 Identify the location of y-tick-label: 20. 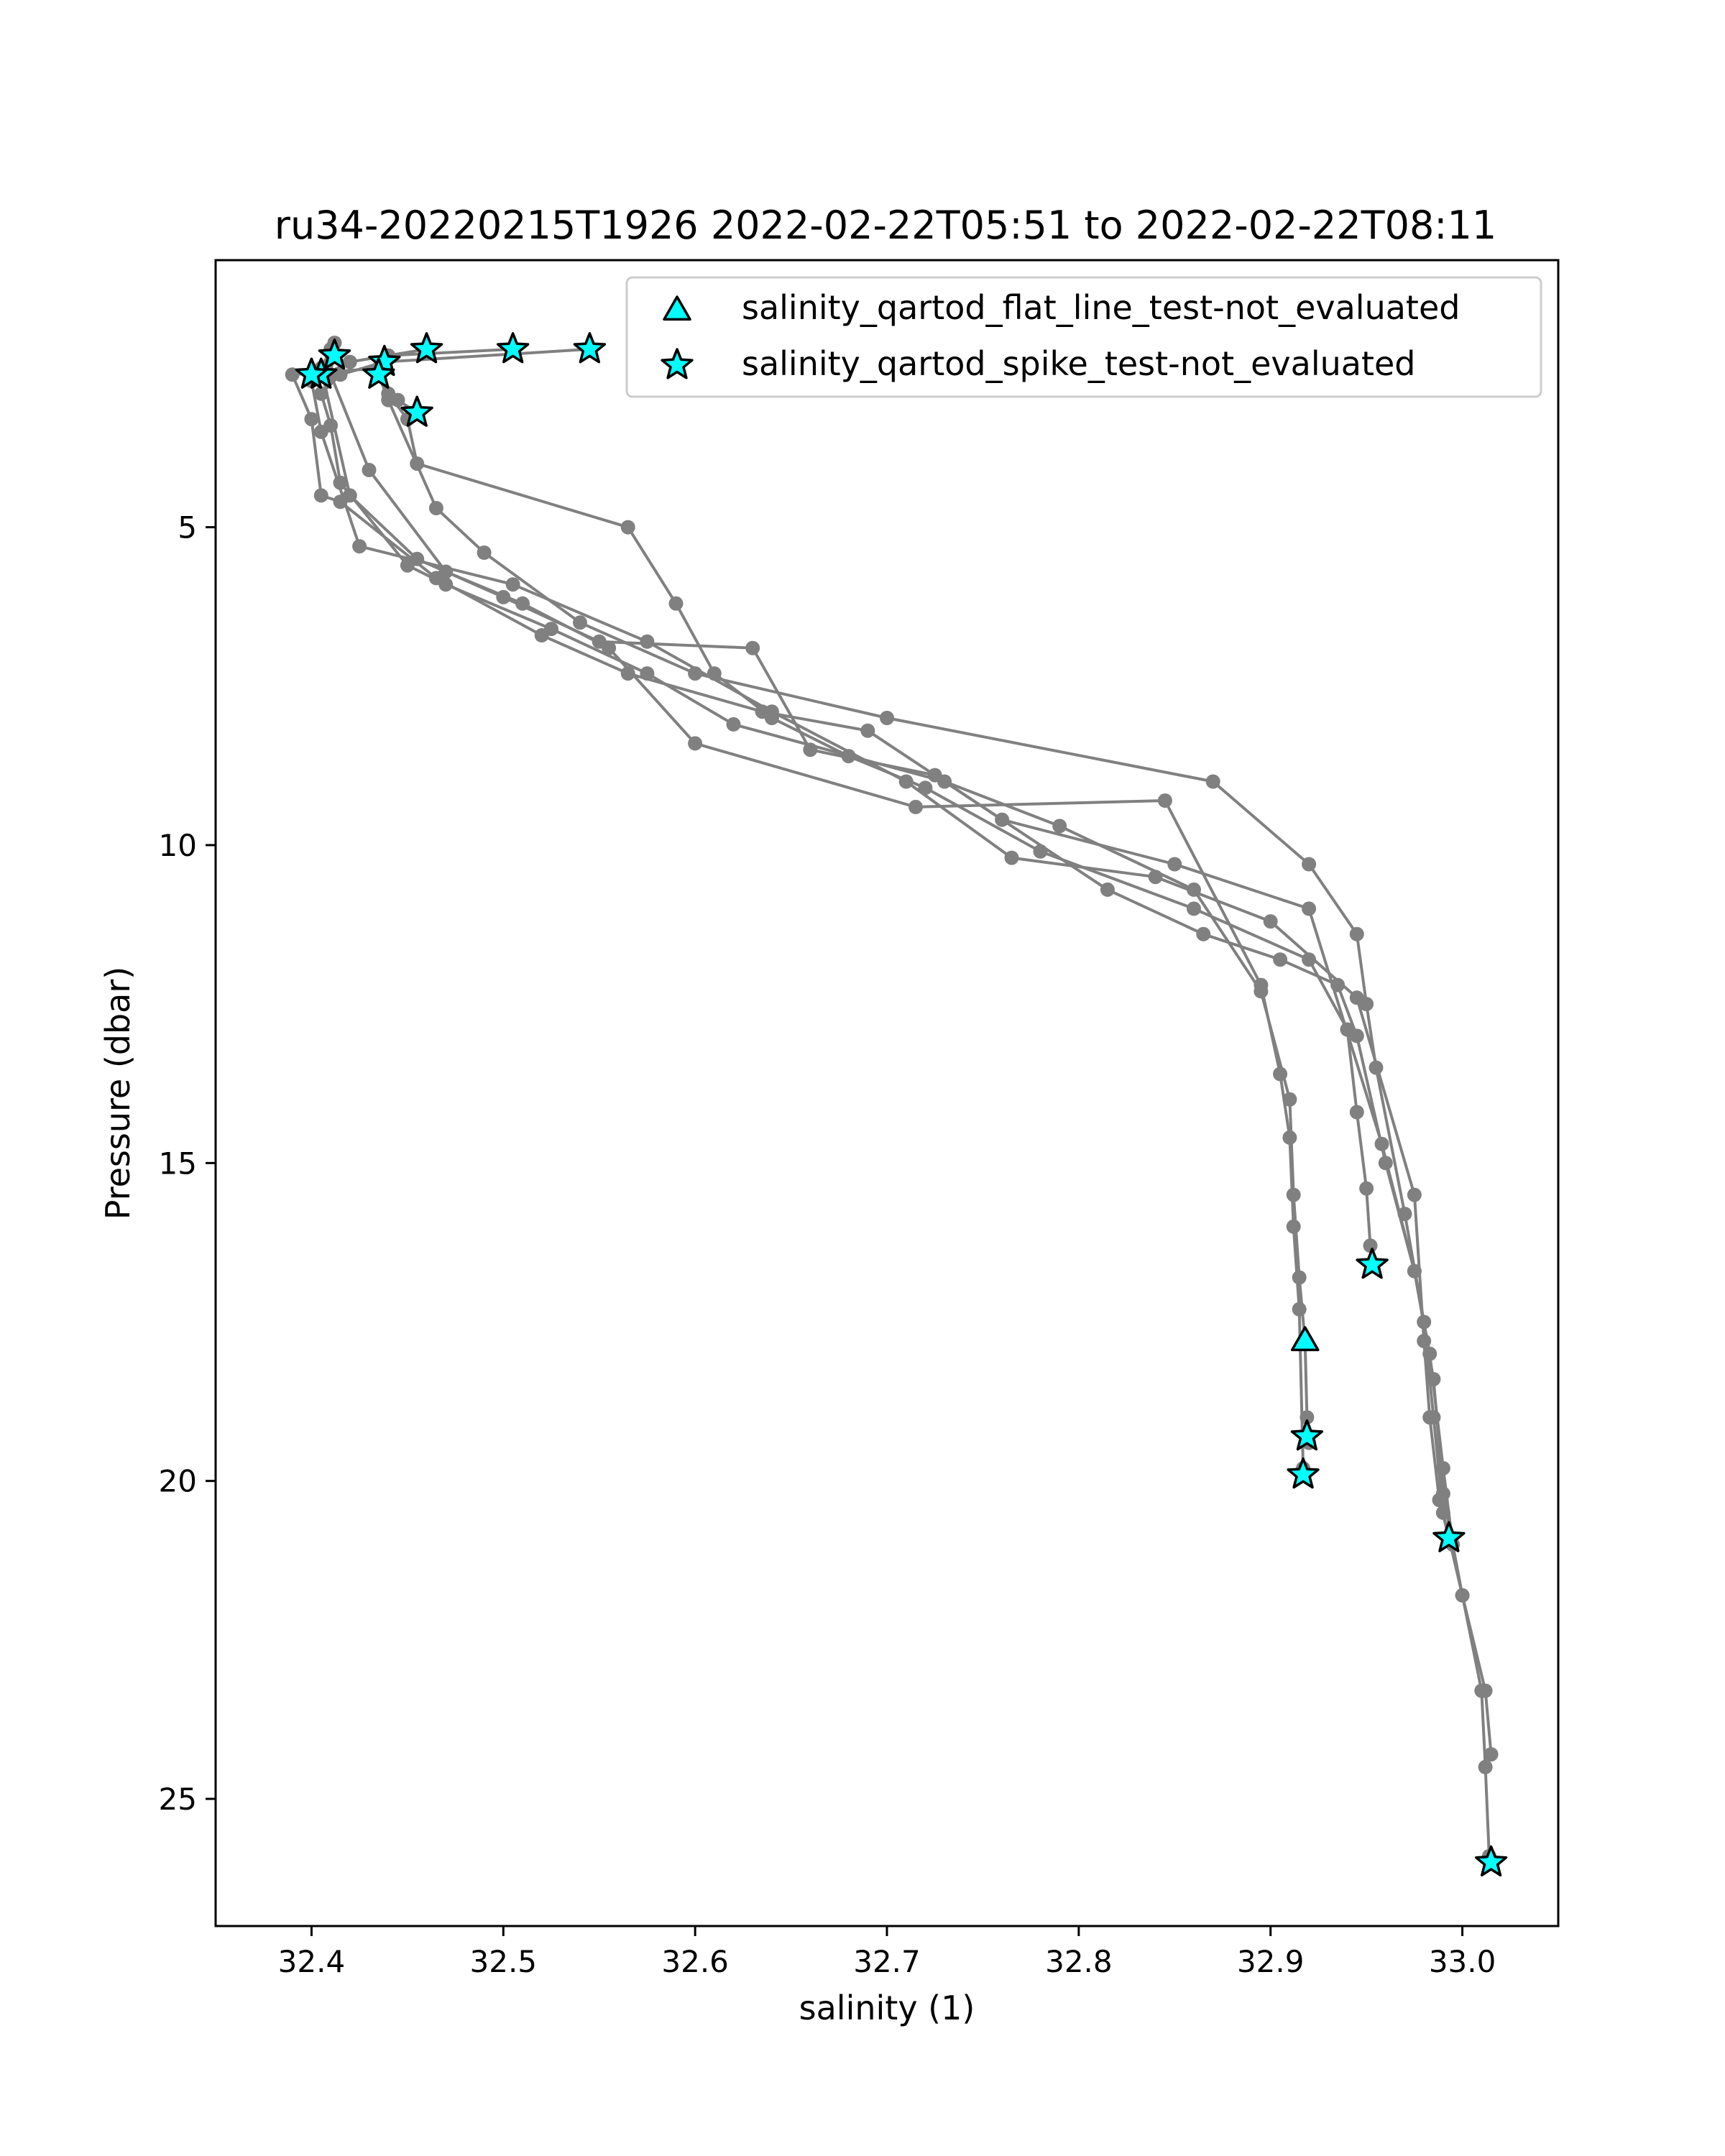
(178, 1481).